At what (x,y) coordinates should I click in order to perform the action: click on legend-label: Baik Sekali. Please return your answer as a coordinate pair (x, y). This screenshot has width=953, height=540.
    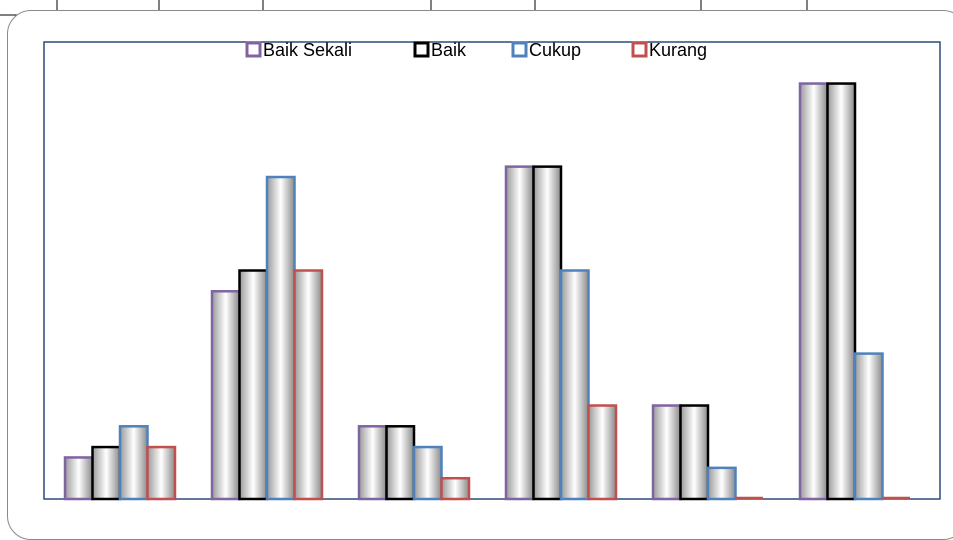
    Looking at the image, I should click on (307, 50).